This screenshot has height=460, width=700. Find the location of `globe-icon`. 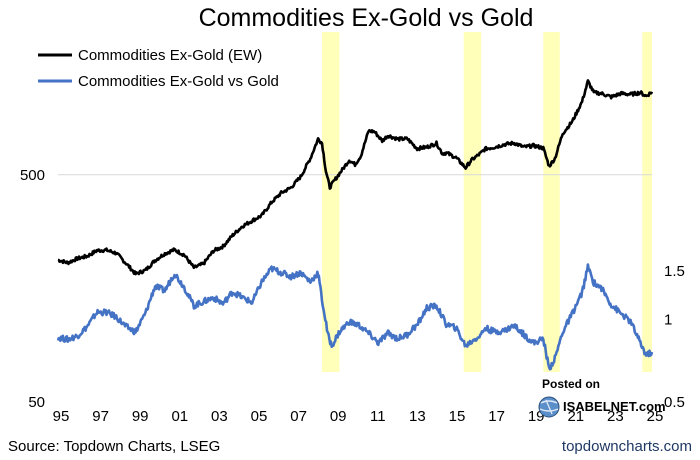

globe-icon is located at coordinates (549, 407).